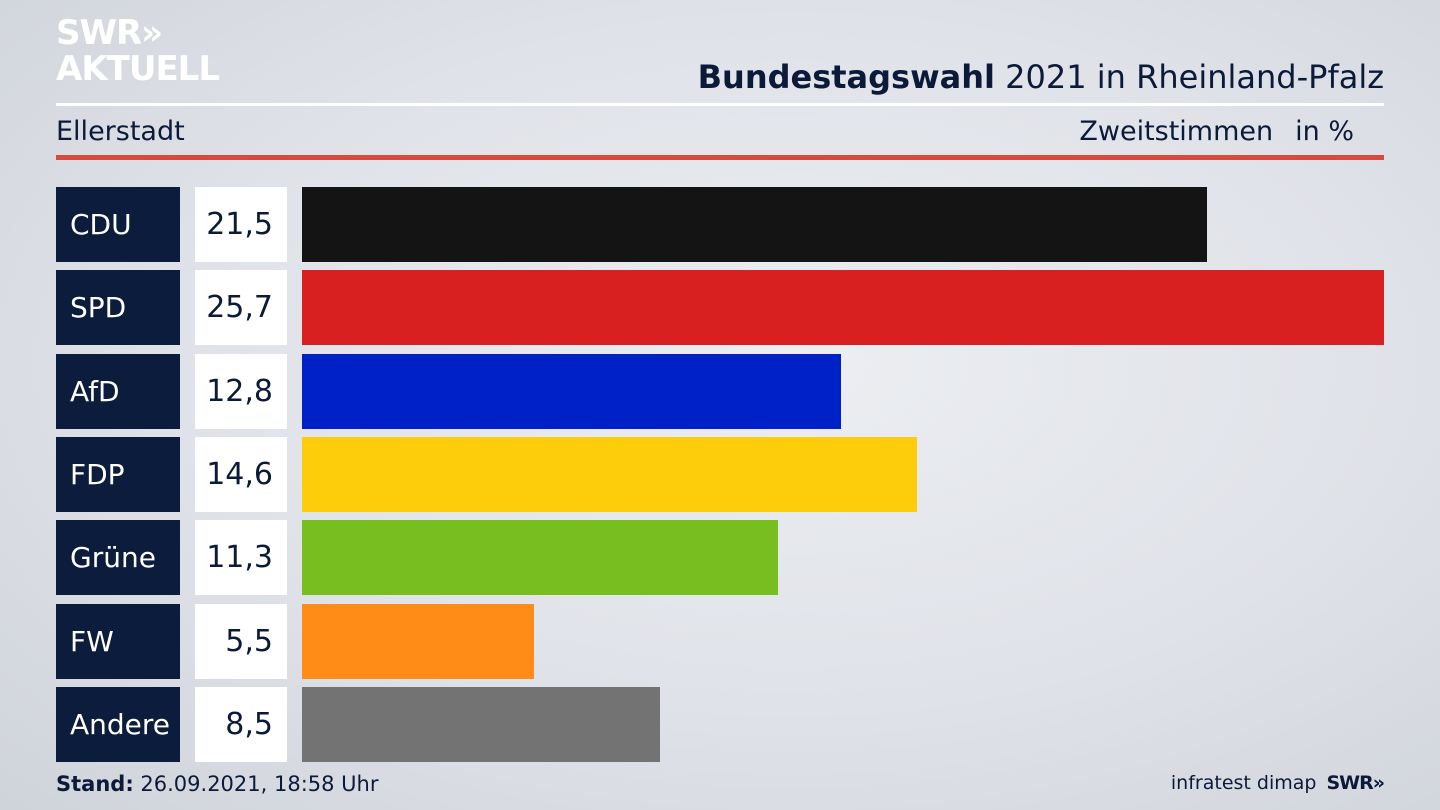 The width and height of the screenshot is (1440, 810). Describe the element at coordinates (241, 724) in the screenshot. I see `value-label: 8,5` at that location.